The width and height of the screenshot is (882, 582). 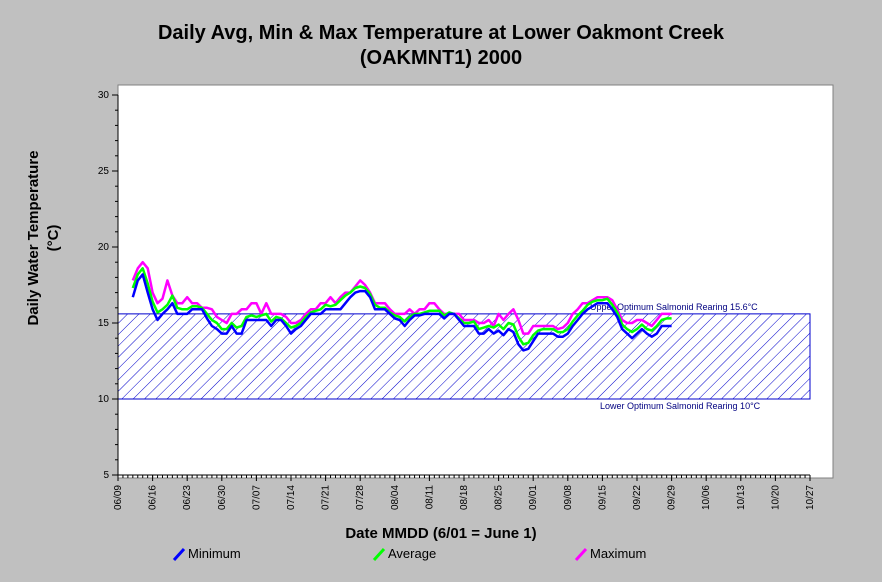 What do you see at coordinates (104, 323) in the screenshot?
I see `y-tick-label: 15` at bounding box center [104, 323].